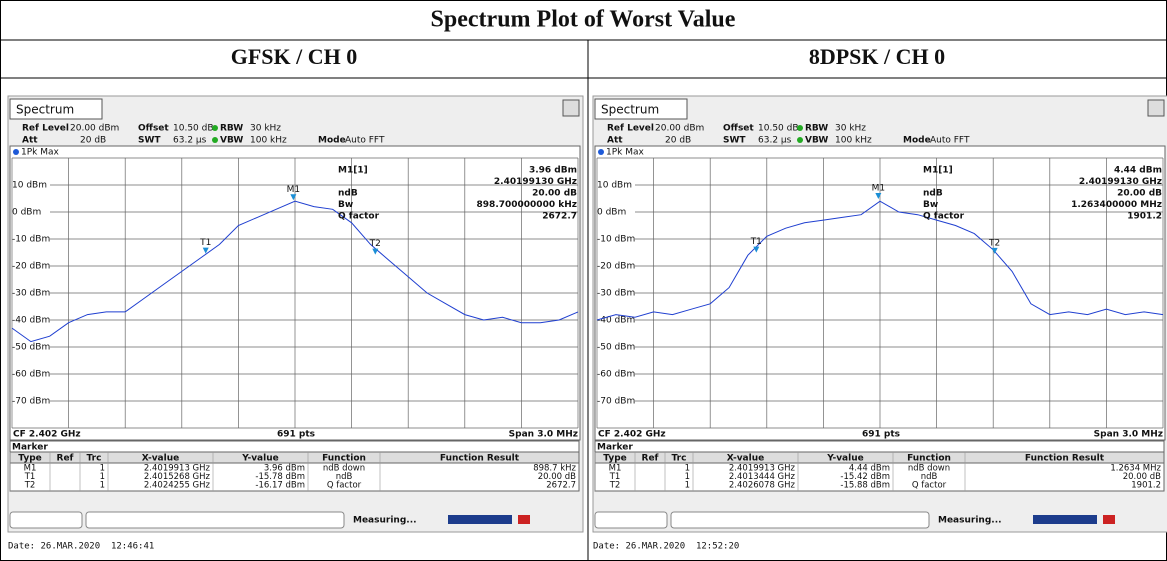 The image size is (1167, 561). Describe the element at coordinates (177, 469) in the screenshot. I see `table-cell: 2.4019913 GHz` at that location.